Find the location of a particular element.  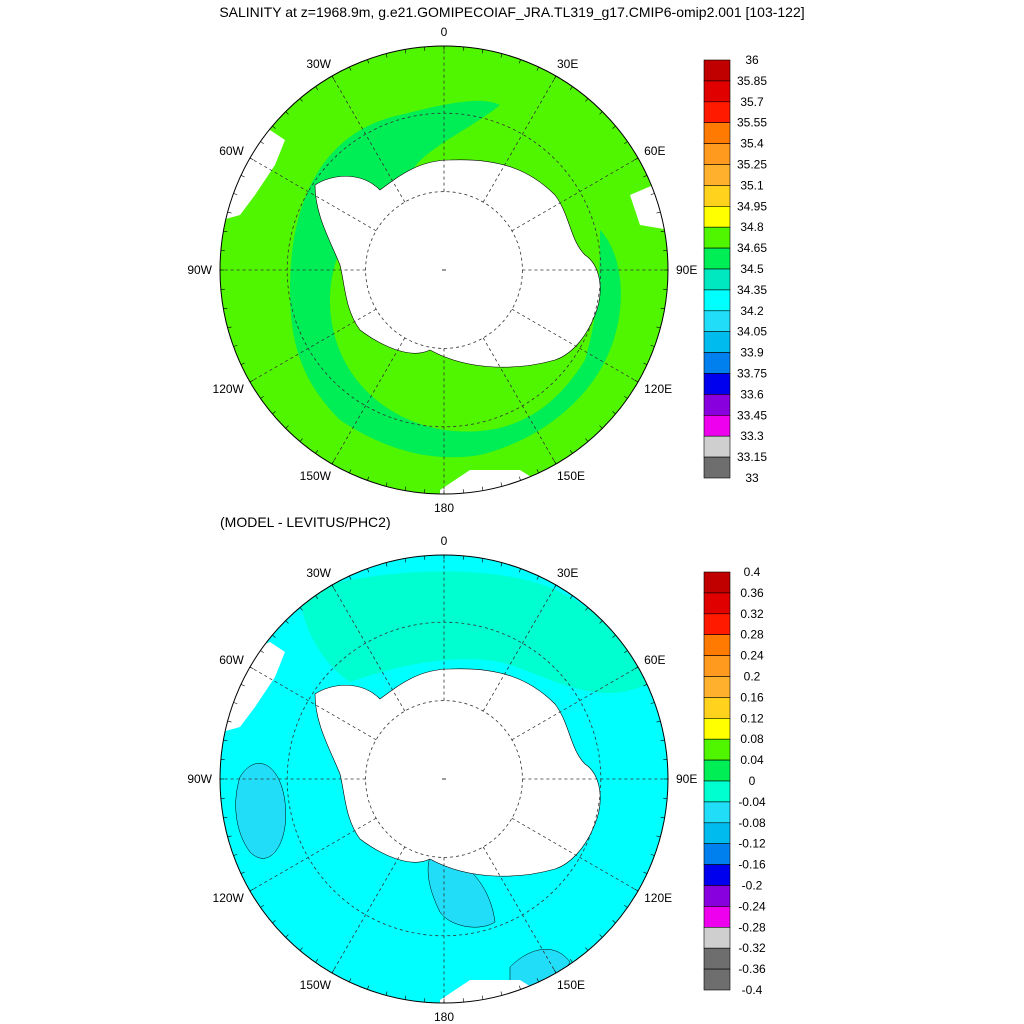

longitude-label: 30E is located at coordinates (567, 573).